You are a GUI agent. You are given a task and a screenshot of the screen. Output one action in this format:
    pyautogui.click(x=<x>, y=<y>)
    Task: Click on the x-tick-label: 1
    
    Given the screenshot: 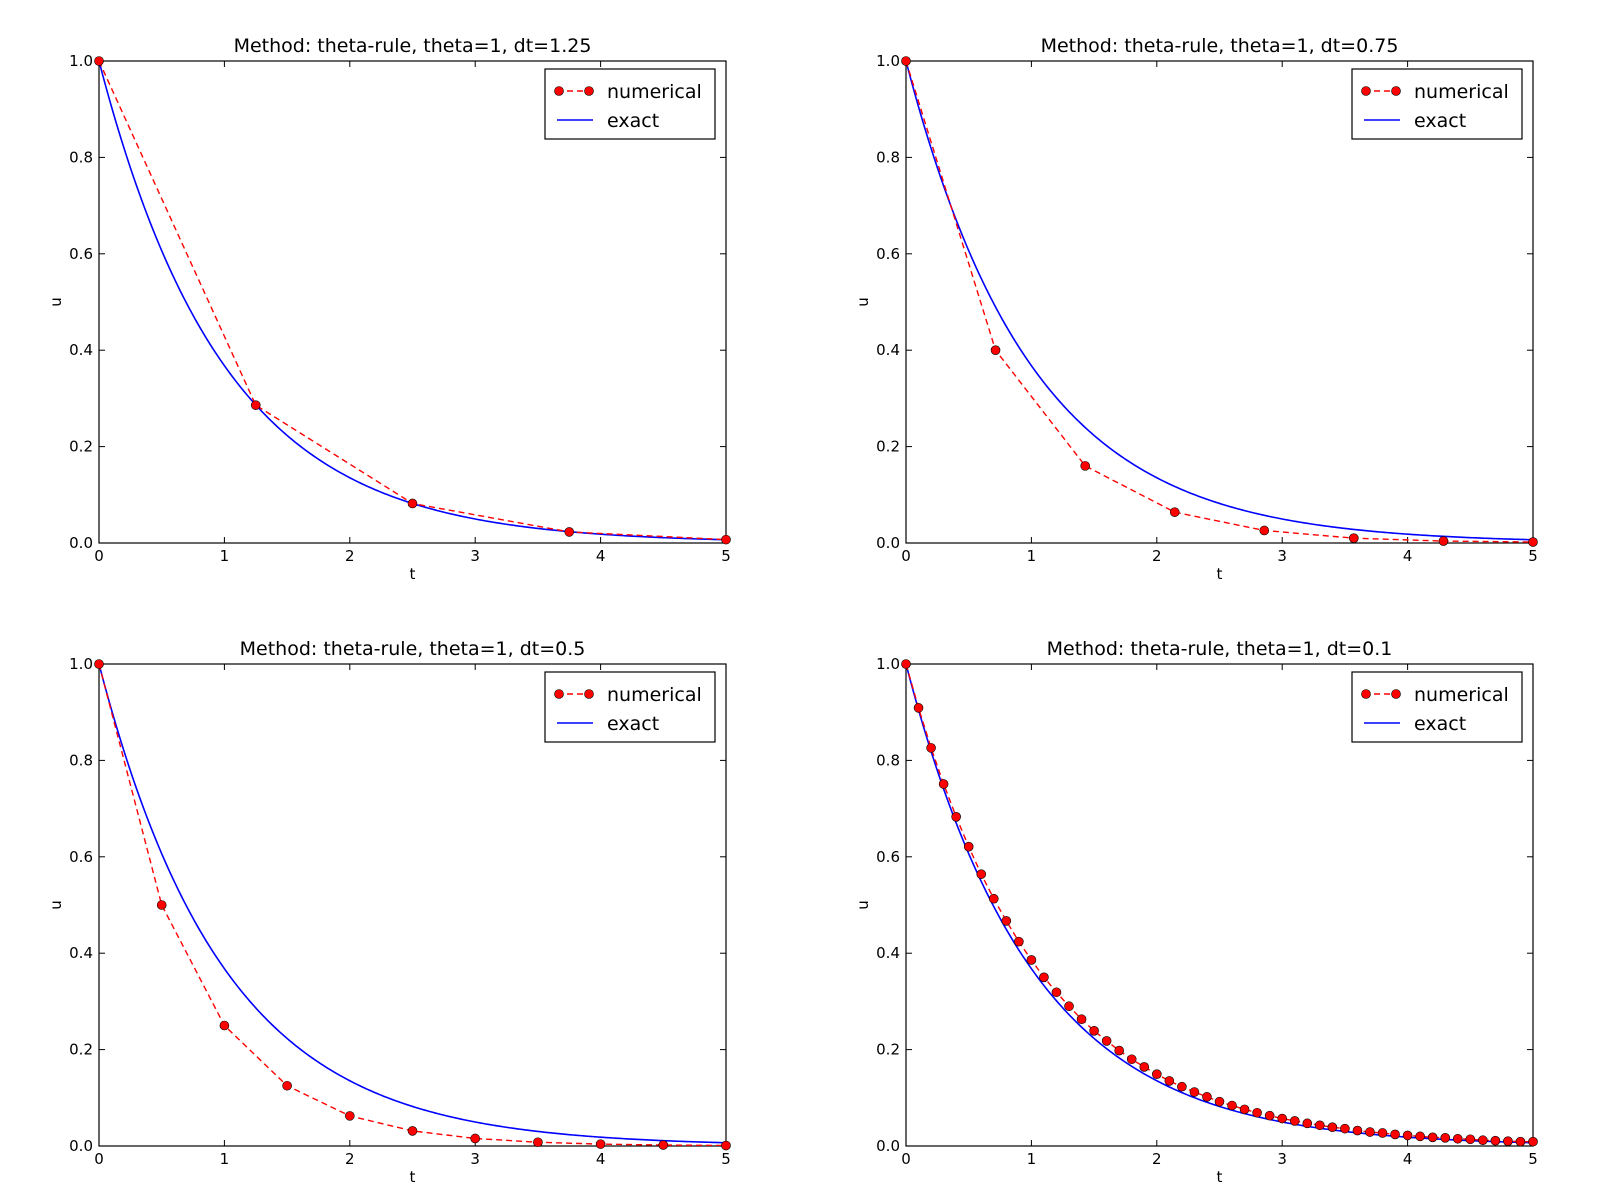 What is the action you would take?
    pyautogui.click(x=1032, y=1159)
    